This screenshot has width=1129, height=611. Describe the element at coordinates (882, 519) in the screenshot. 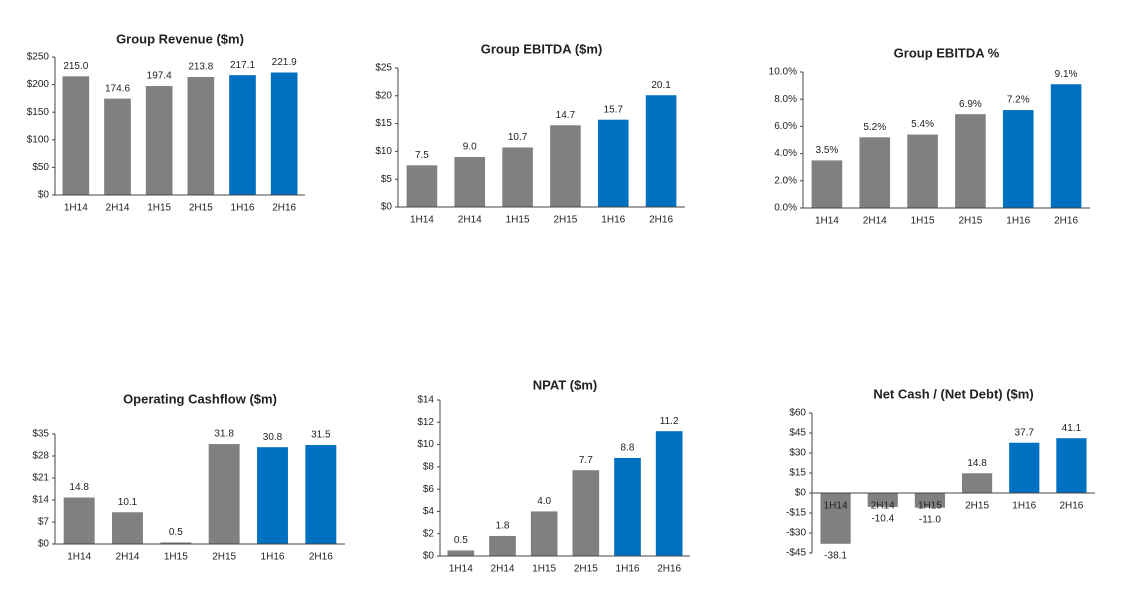

I see `data-label: -10.4` at that location.